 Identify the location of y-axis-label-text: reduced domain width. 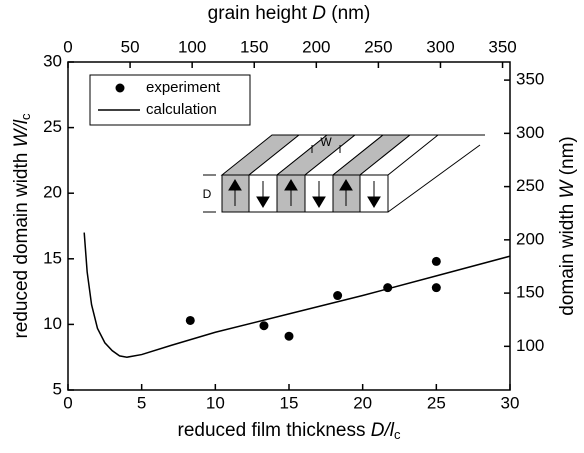
(21, 242).